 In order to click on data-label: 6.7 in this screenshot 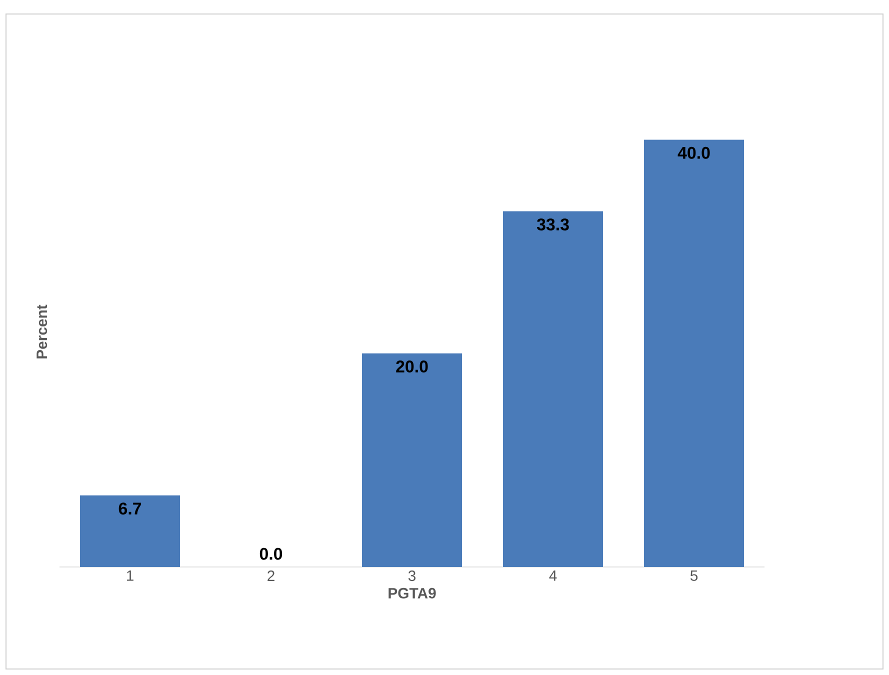, I will do `click(130, 508)`.